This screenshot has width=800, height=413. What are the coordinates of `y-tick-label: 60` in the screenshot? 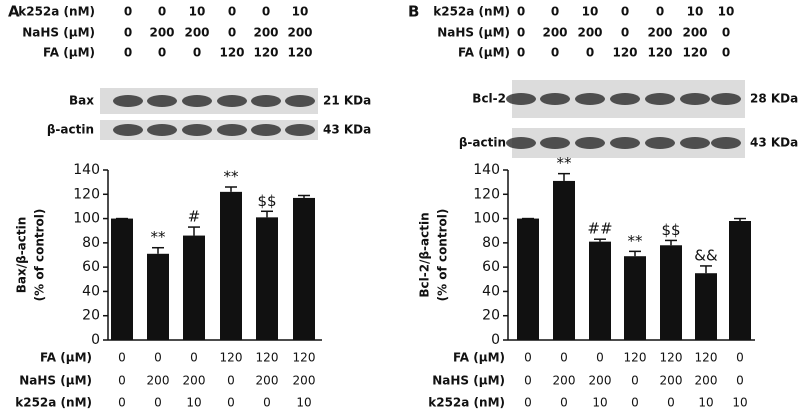 It's located at (91, 267).